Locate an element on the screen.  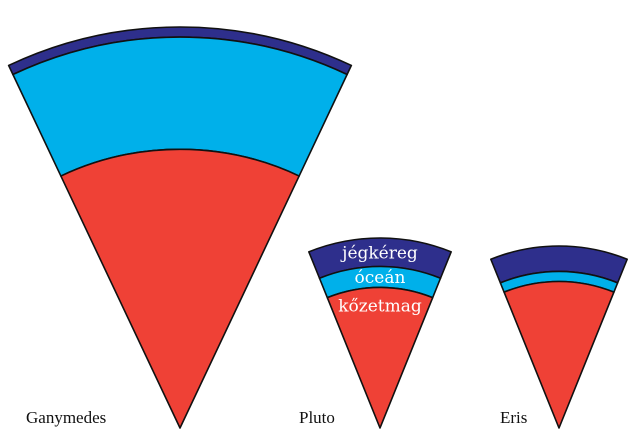
pluto-ocean-label: óceán is located at coordinates (380, 278).